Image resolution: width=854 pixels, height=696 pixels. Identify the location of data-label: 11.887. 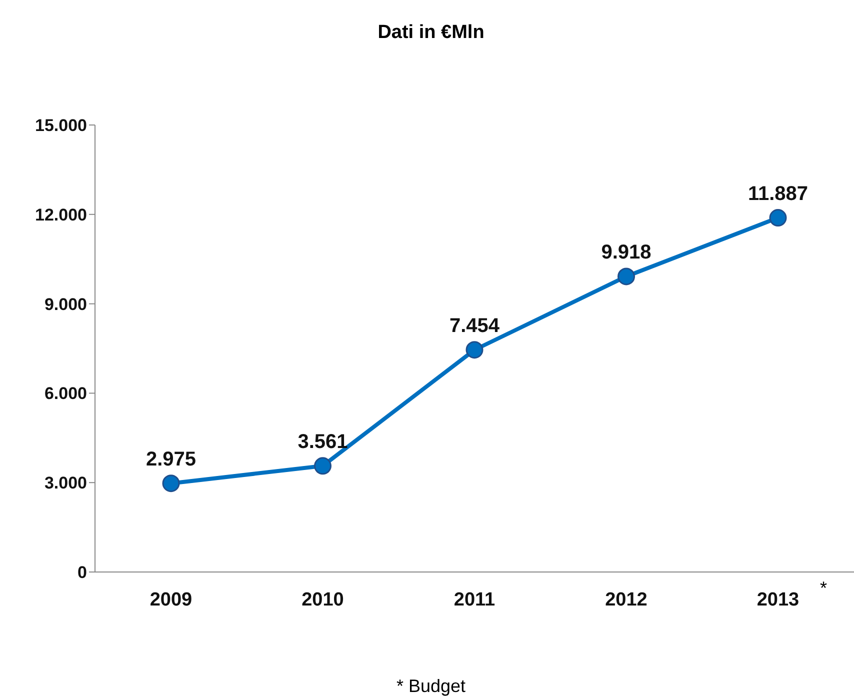
(778, 193).